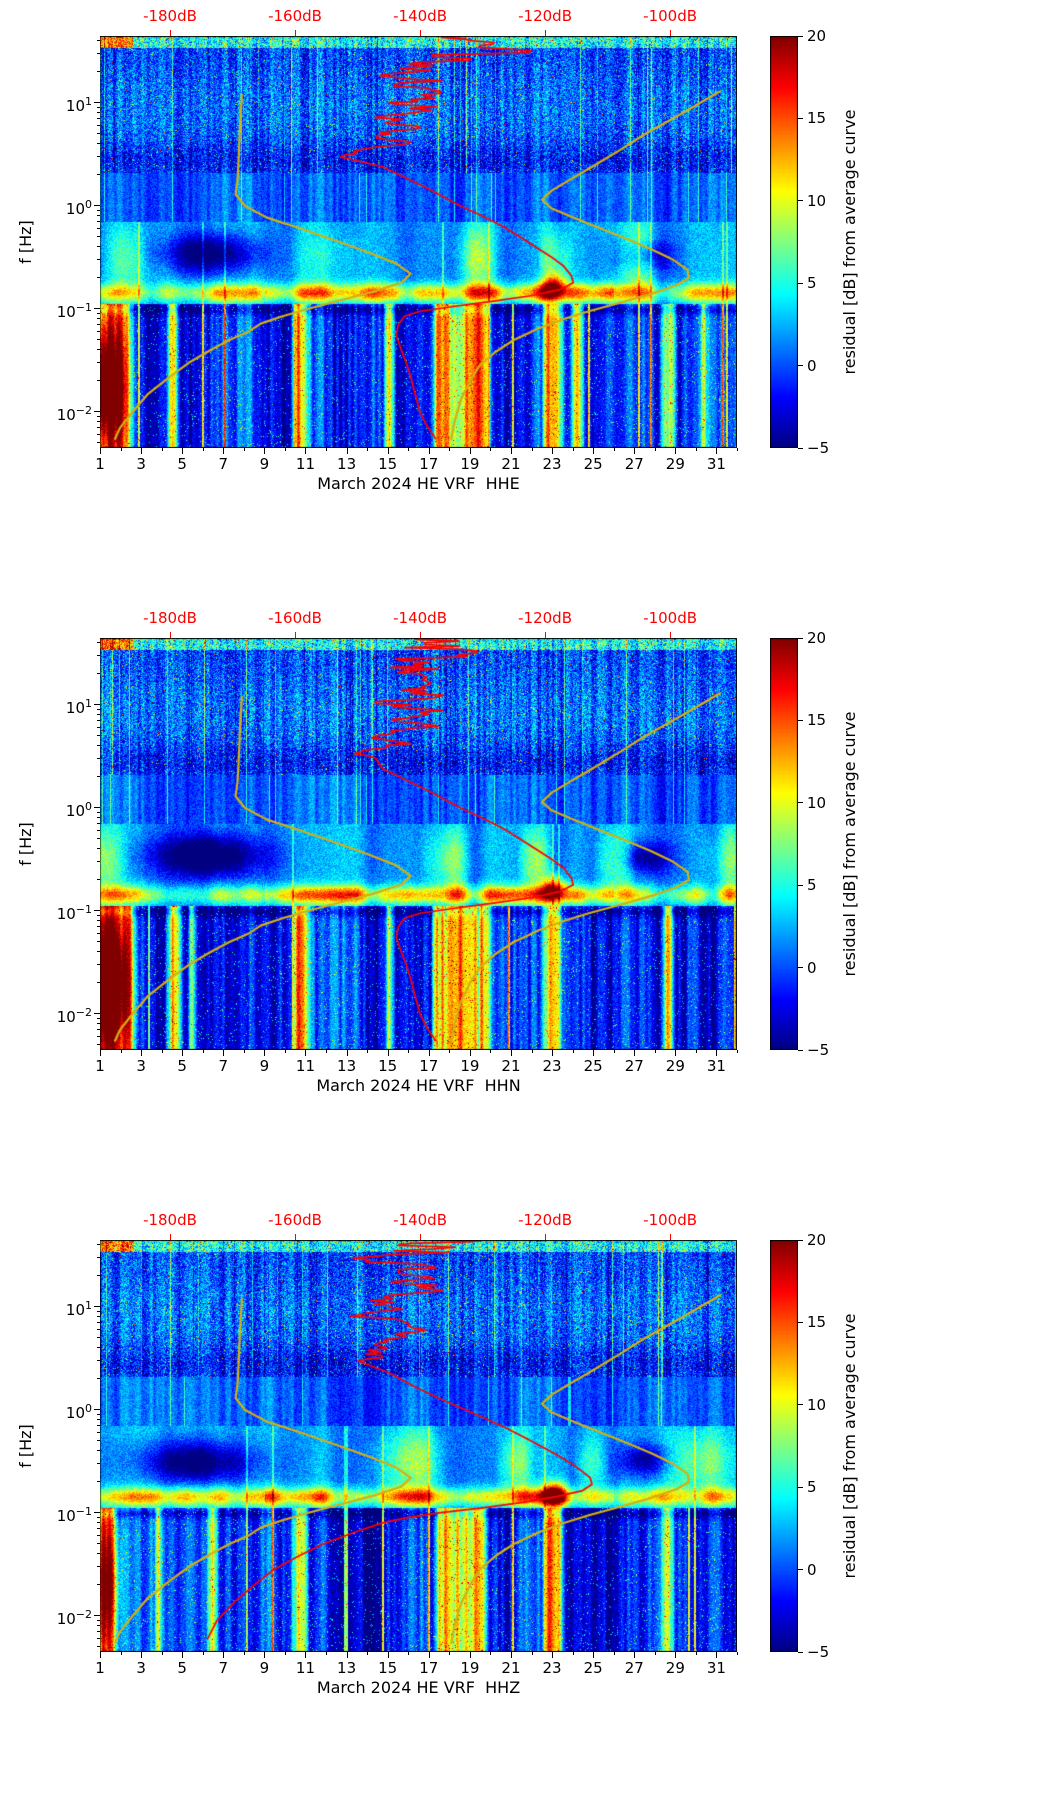  I want to click on y-tick-label: 10⁰, so click(78, 1411).